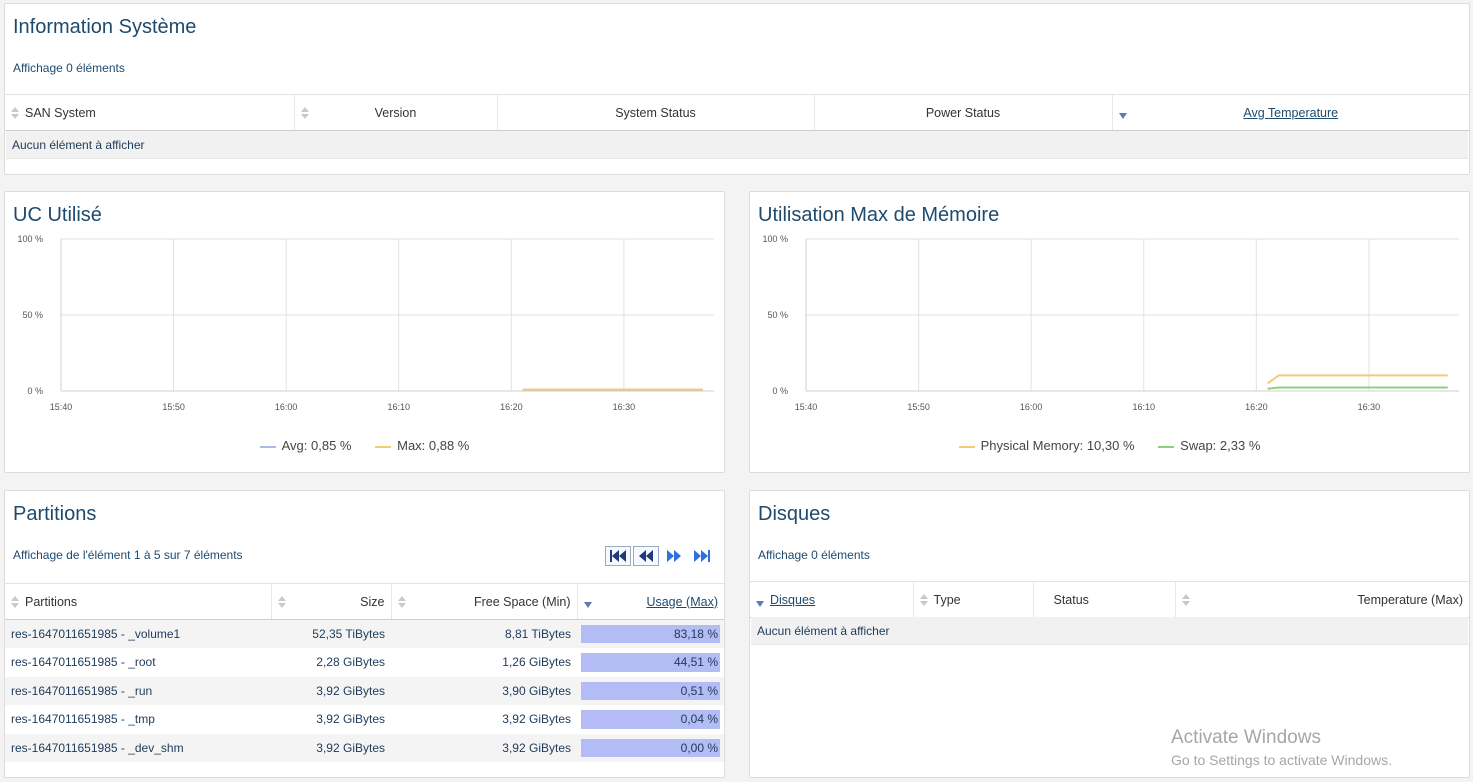  What do you see at coordinates (1246, 737) in the screenshot?
I see `activate-windows-title: Activate Windows` at bounding box center [1246, 737].